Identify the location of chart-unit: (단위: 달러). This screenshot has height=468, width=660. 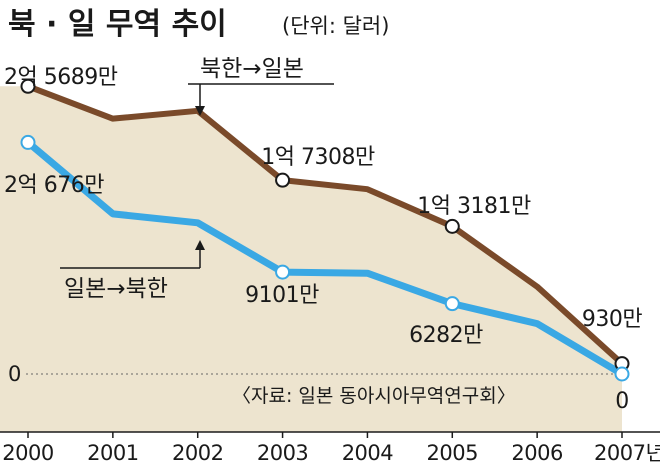
(335, 26).